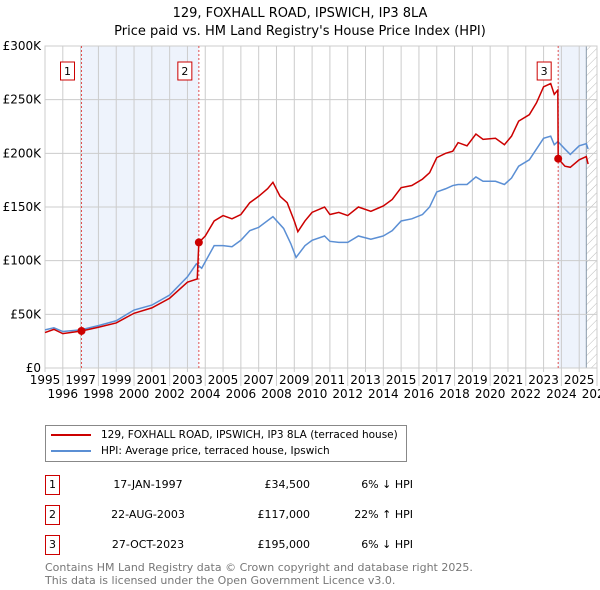 Image resolution: width=600 pixels, height=590 pixels. Describe the element at coordinates (330, 380) in the screenshot. I see `x-tick-label: 2011` at that location.